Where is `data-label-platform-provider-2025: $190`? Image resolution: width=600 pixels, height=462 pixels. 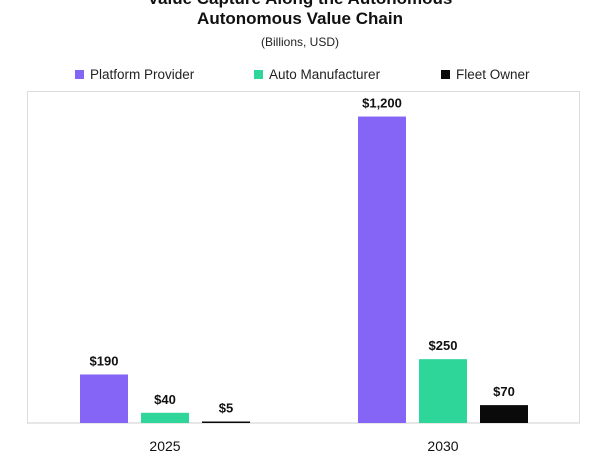 data-label-platform-provider-2025: $190 is located at coordinates (104, 360).